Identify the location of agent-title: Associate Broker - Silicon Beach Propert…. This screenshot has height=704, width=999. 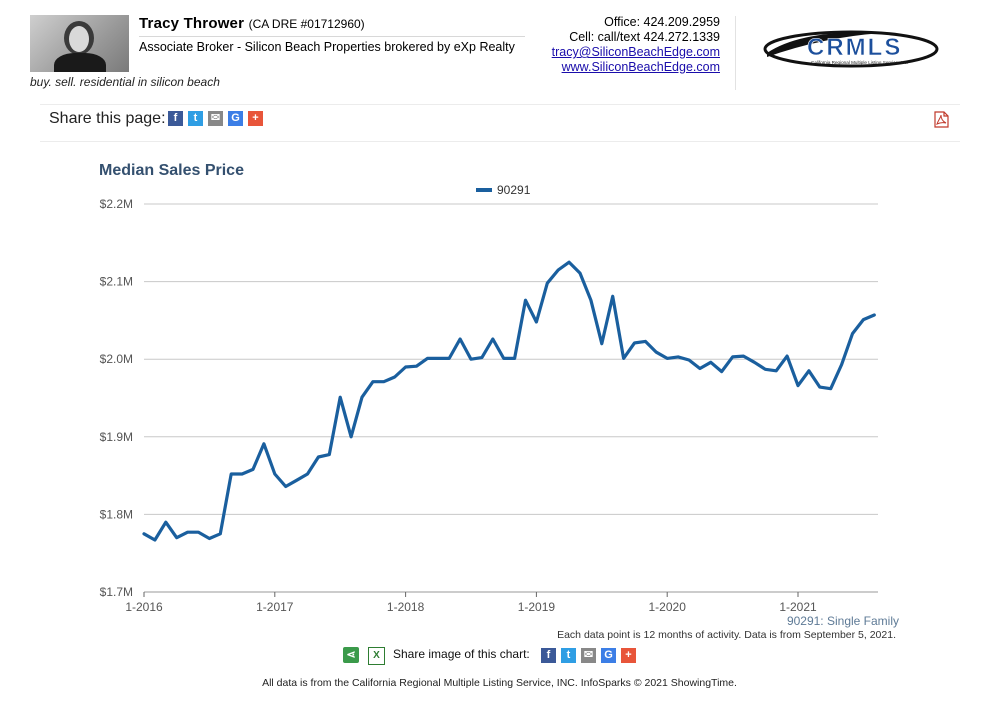
(332, 45).